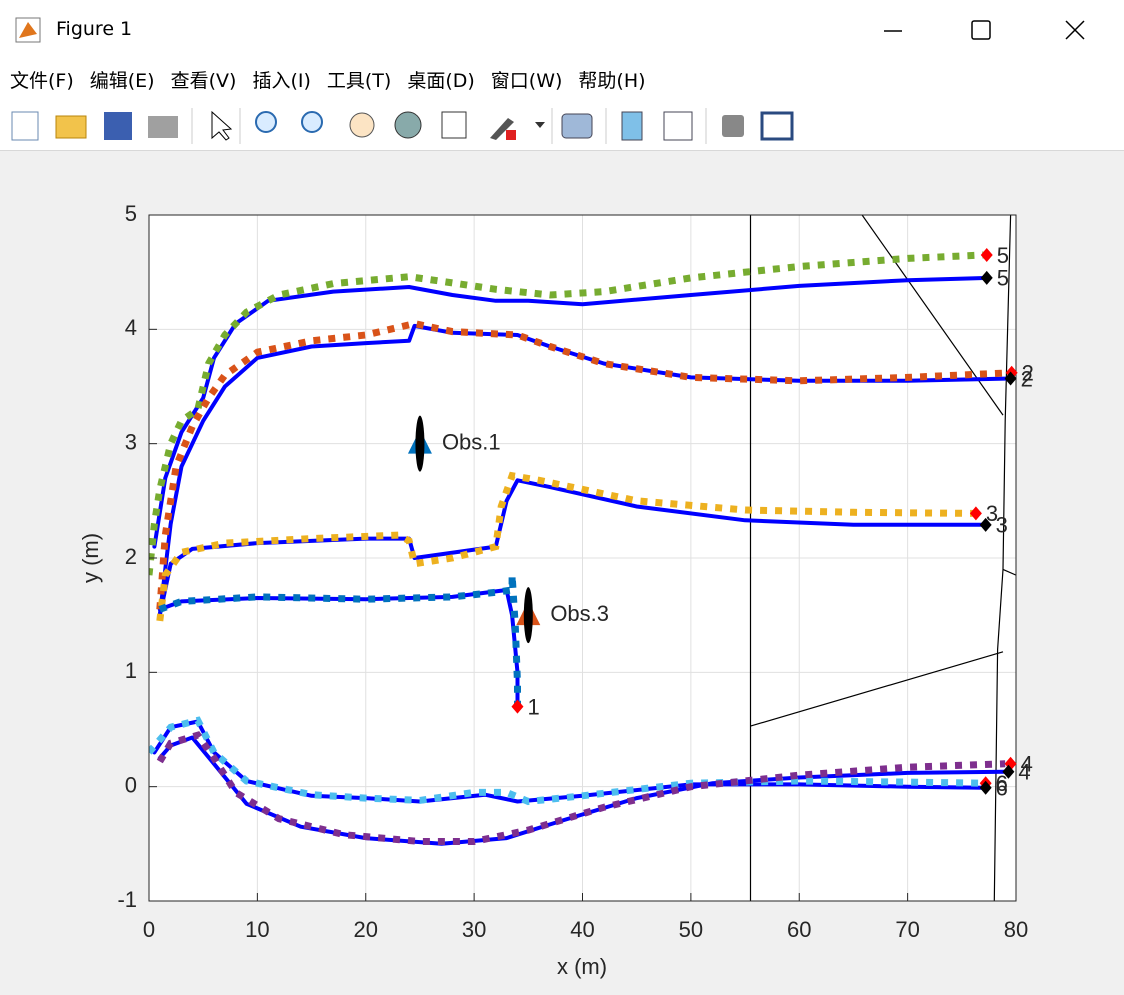  What do you see at coordinates (526, 80) in the screenshot?
I see `menu-item: 窗口(W)` at bounding box center [526, 80].